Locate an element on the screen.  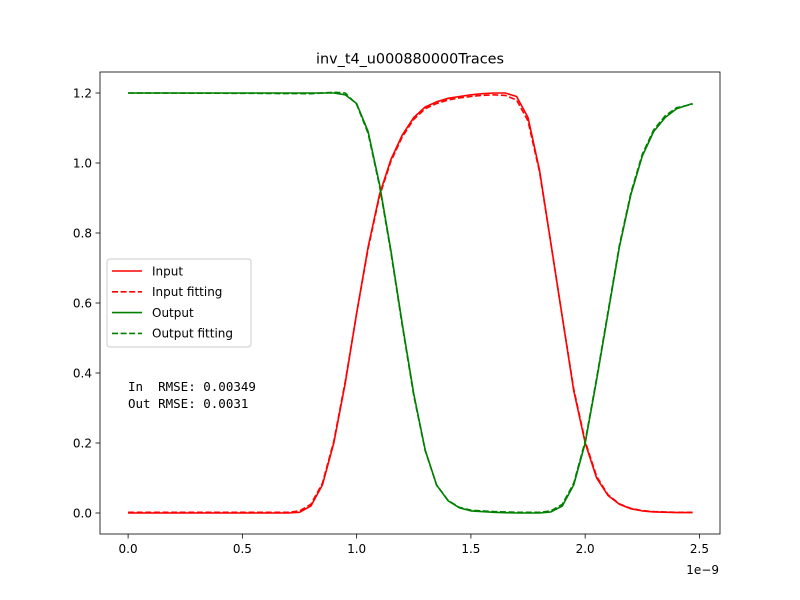
x-tick-label: 0.0 is located at coordinates (128, 549).